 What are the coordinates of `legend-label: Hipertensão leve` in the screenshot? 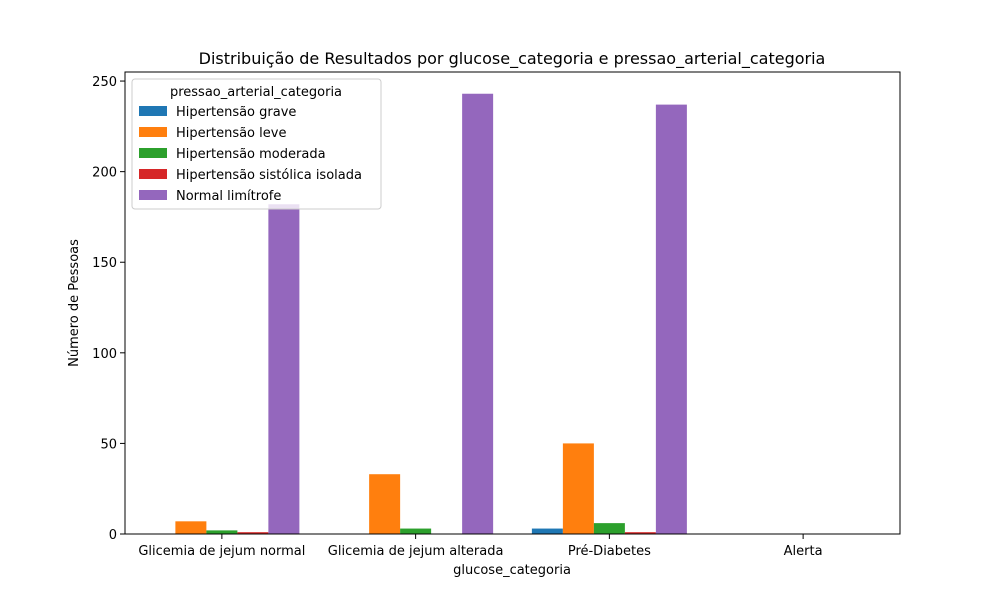 It's located at (231, 133).